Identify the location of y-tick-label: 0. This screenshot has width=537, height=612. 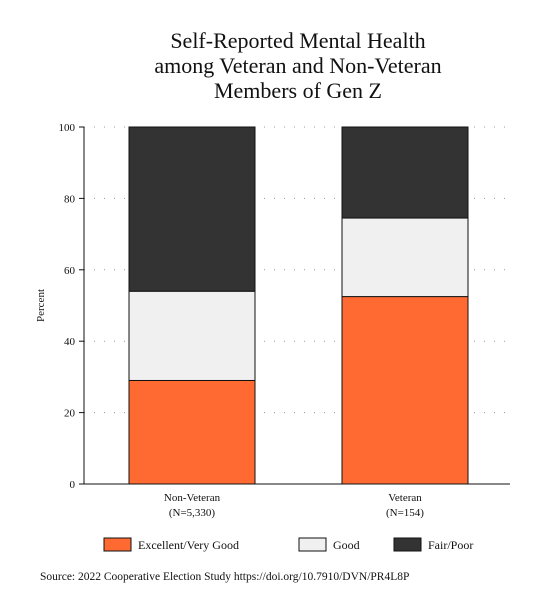
(73, 485).